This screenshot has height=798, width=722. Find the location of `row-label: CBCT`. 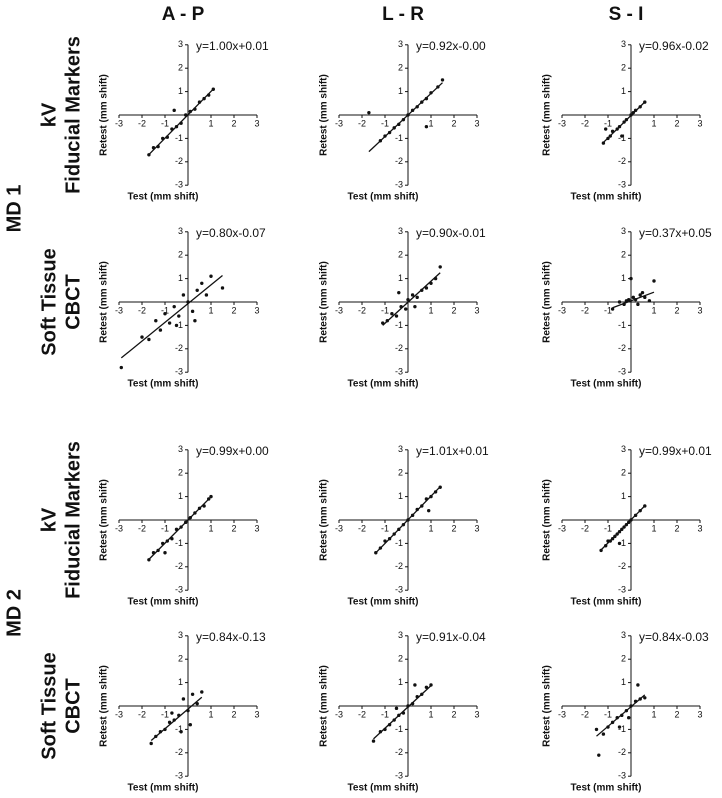

row-label: CBCT is located at coordinates (73, 706).